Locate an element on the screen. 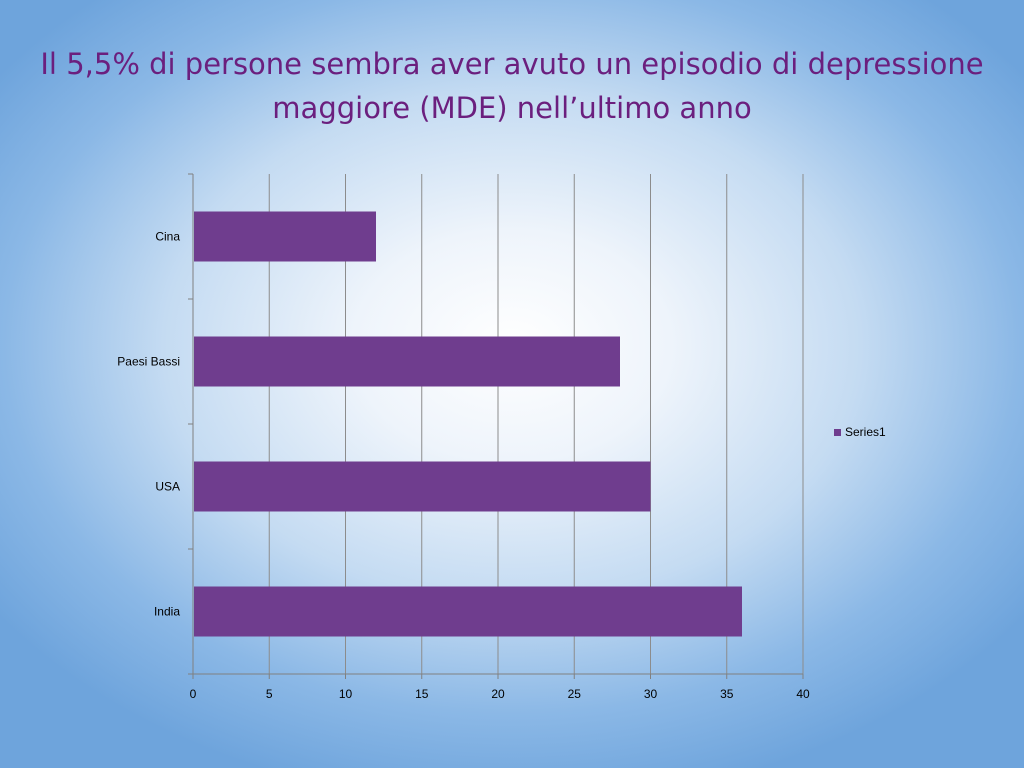 The width and height of the screenshot is (1024, 768). category-label-usa: USA is located at coordinates (167, 487).